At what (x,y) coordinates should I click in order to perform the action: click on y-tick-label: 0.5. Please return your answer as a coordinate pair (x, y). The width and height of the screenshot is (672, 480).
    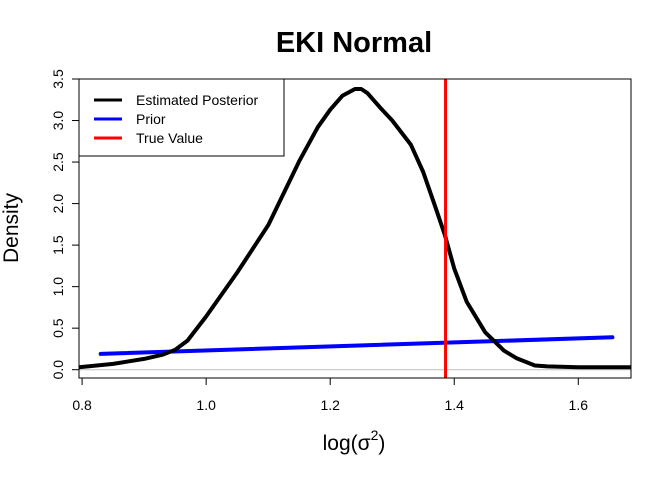
    Looking at the image, I should click on (58, 328).